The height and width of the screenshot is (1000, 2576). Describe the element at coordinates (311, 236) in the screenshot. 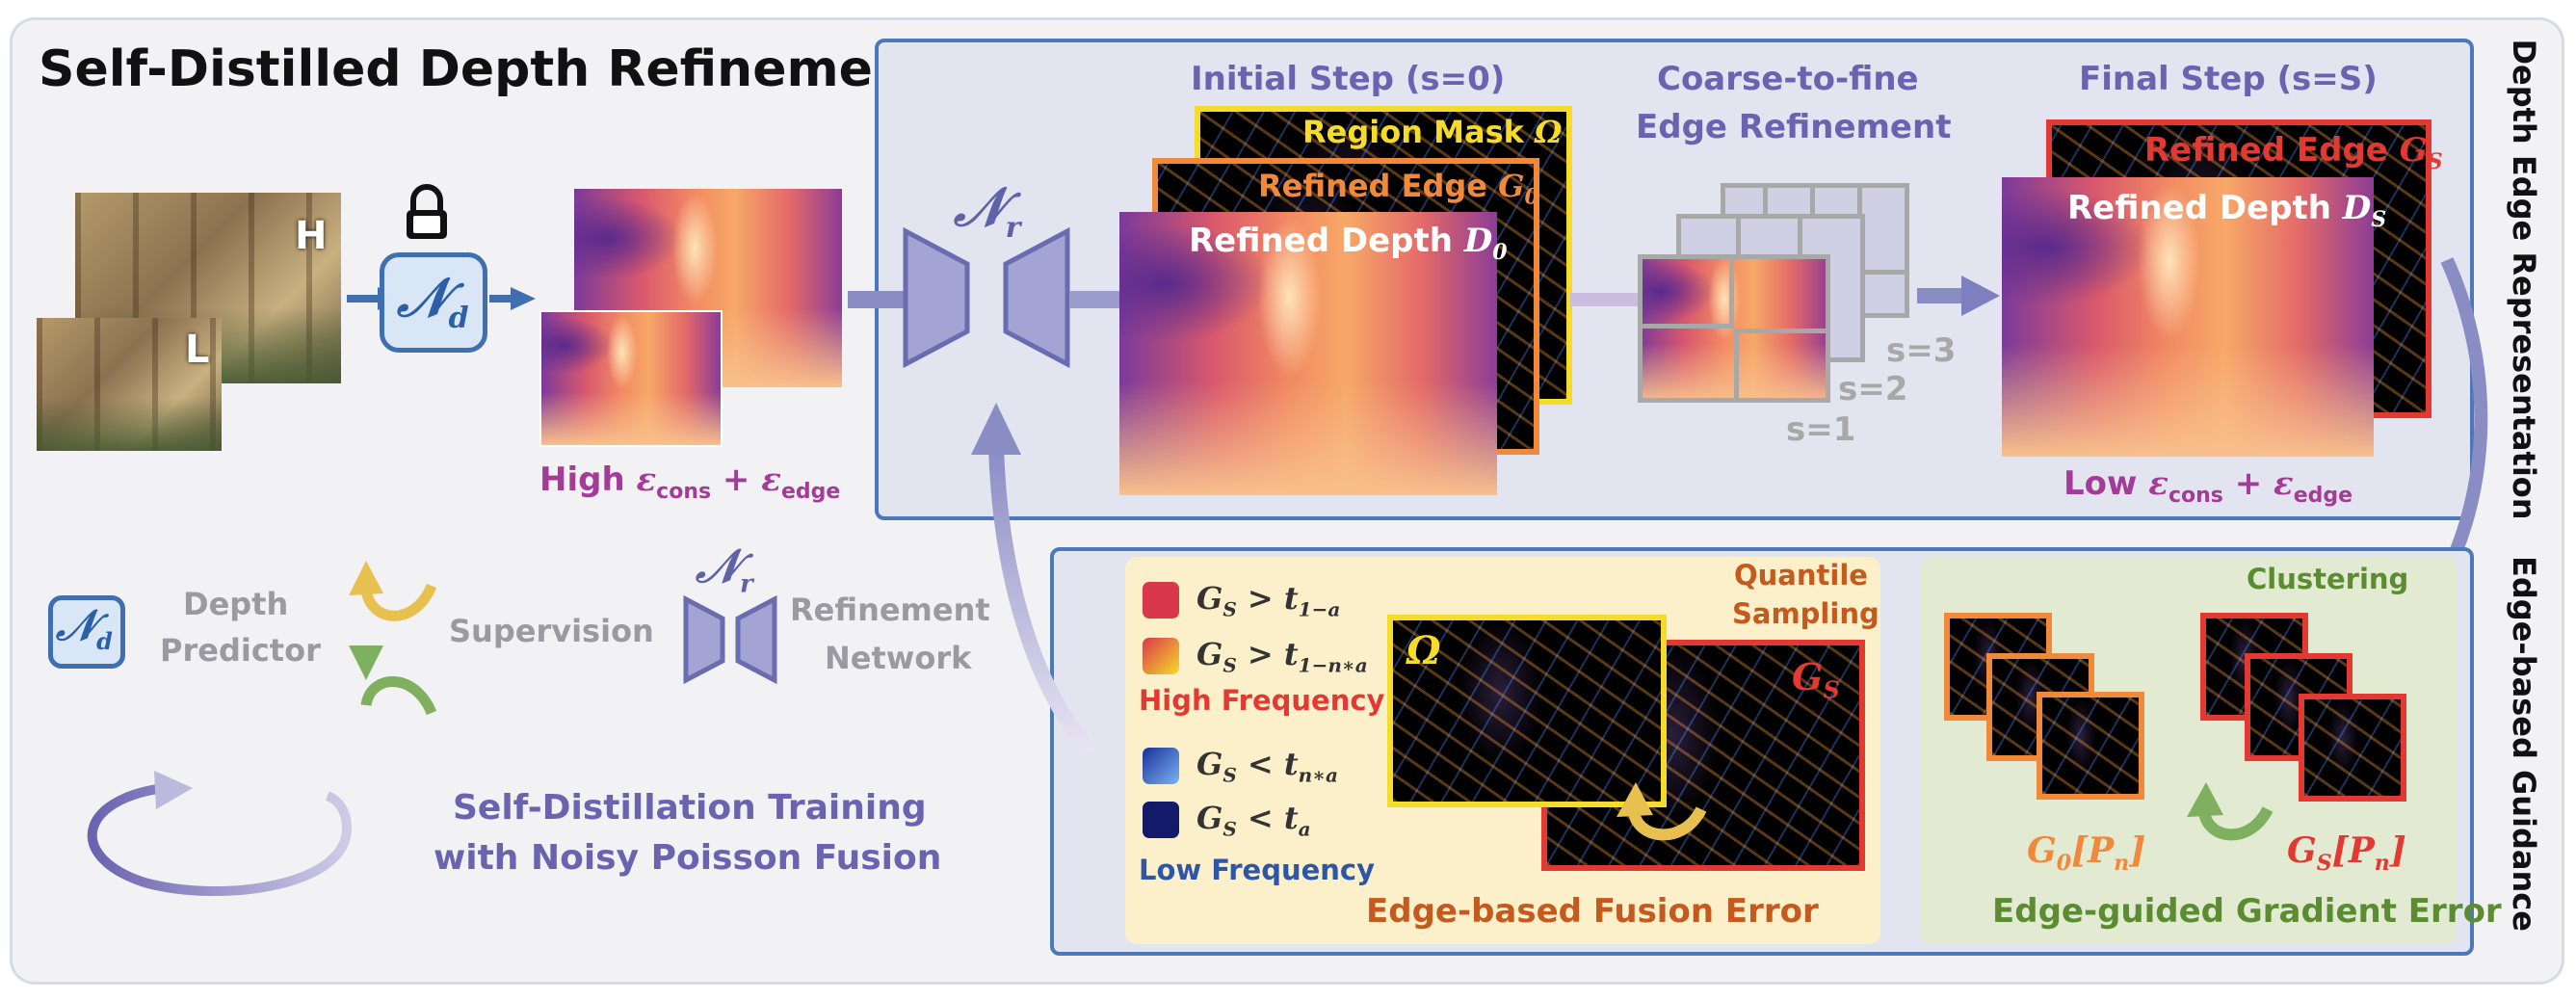

I see `input-label-h: H` at that location.